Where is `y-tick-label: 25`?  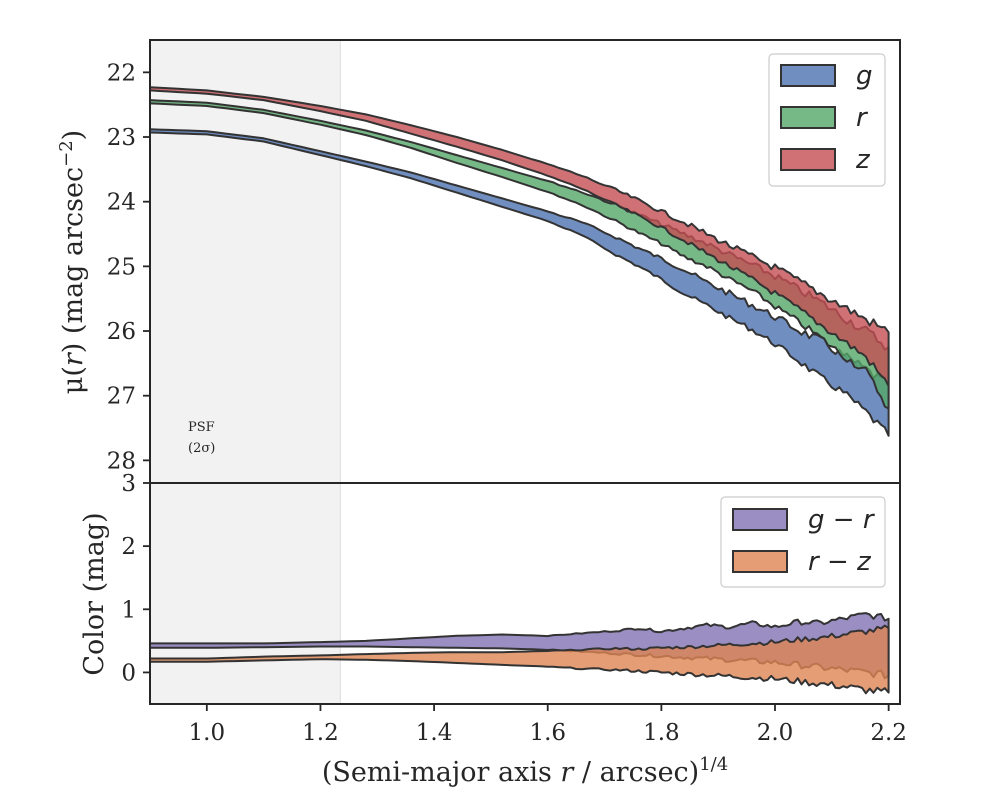 y-tick-label: 25 is located at coordinates (121, 267).